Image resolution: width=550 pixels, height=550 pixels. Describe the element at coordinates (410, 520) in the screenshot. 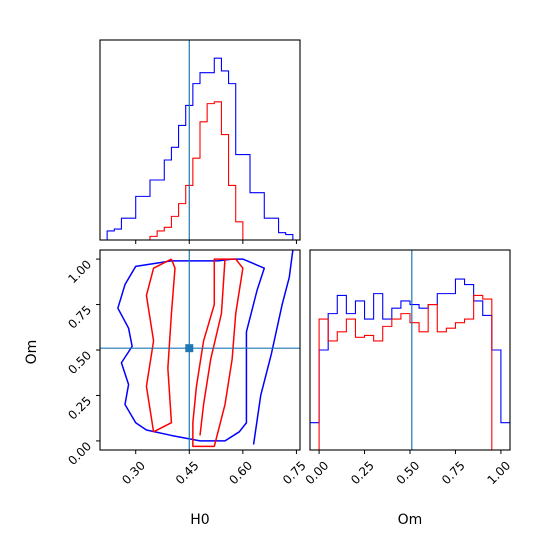

I see `x-axis-label-Om: Om` at that location.